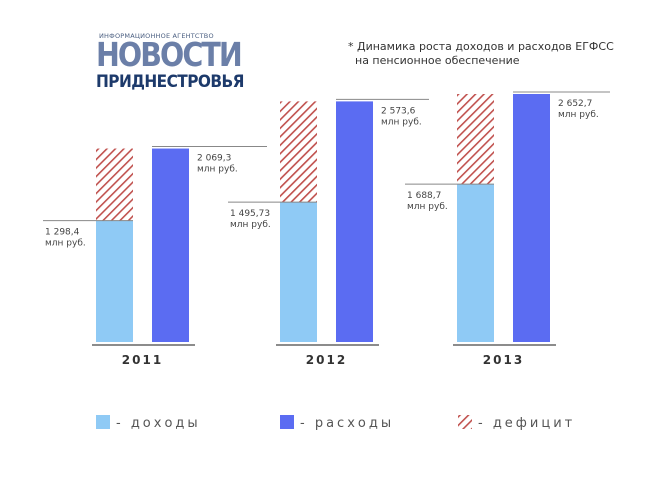  What do you see at coordinates (326, 360) in the screenshot?
I see `year-label: 2012` at bounding box center [326, 360].